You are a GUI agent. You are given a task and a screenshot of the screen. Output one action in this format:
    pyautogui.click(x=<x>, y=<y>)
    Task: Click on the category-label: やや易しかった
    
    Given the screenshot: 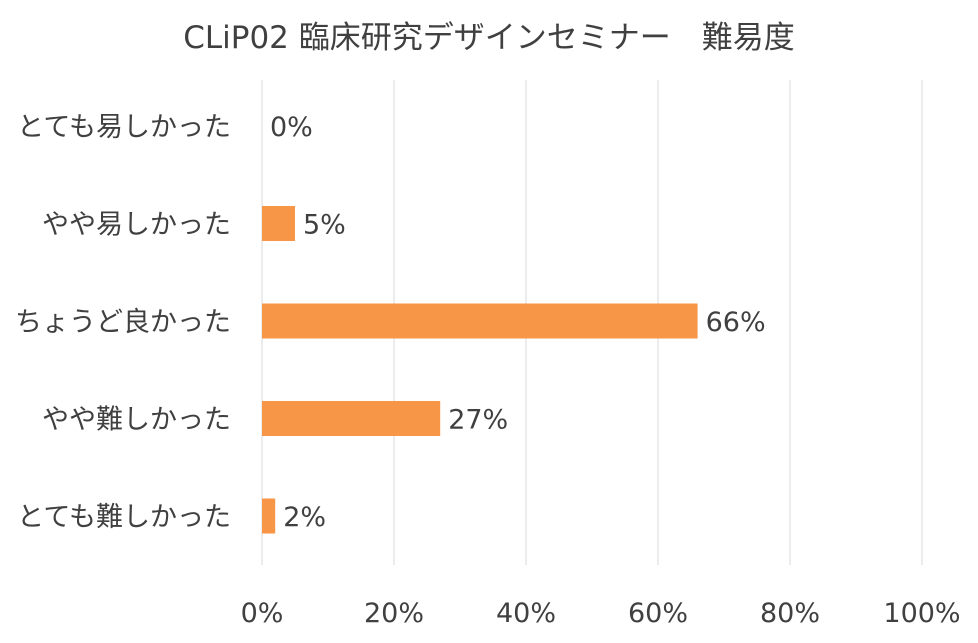 What is the action you would take?
    pyautogui.click(x=136, y=225)
    